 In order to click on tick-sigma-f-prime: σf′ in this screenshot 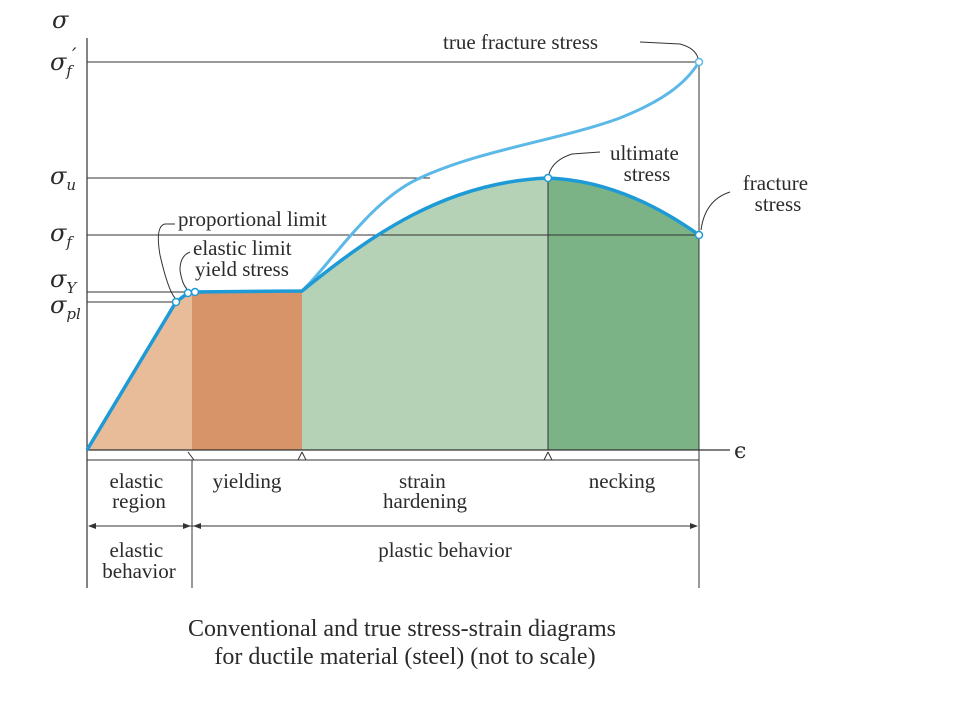, I will do `click(63, 61)`.